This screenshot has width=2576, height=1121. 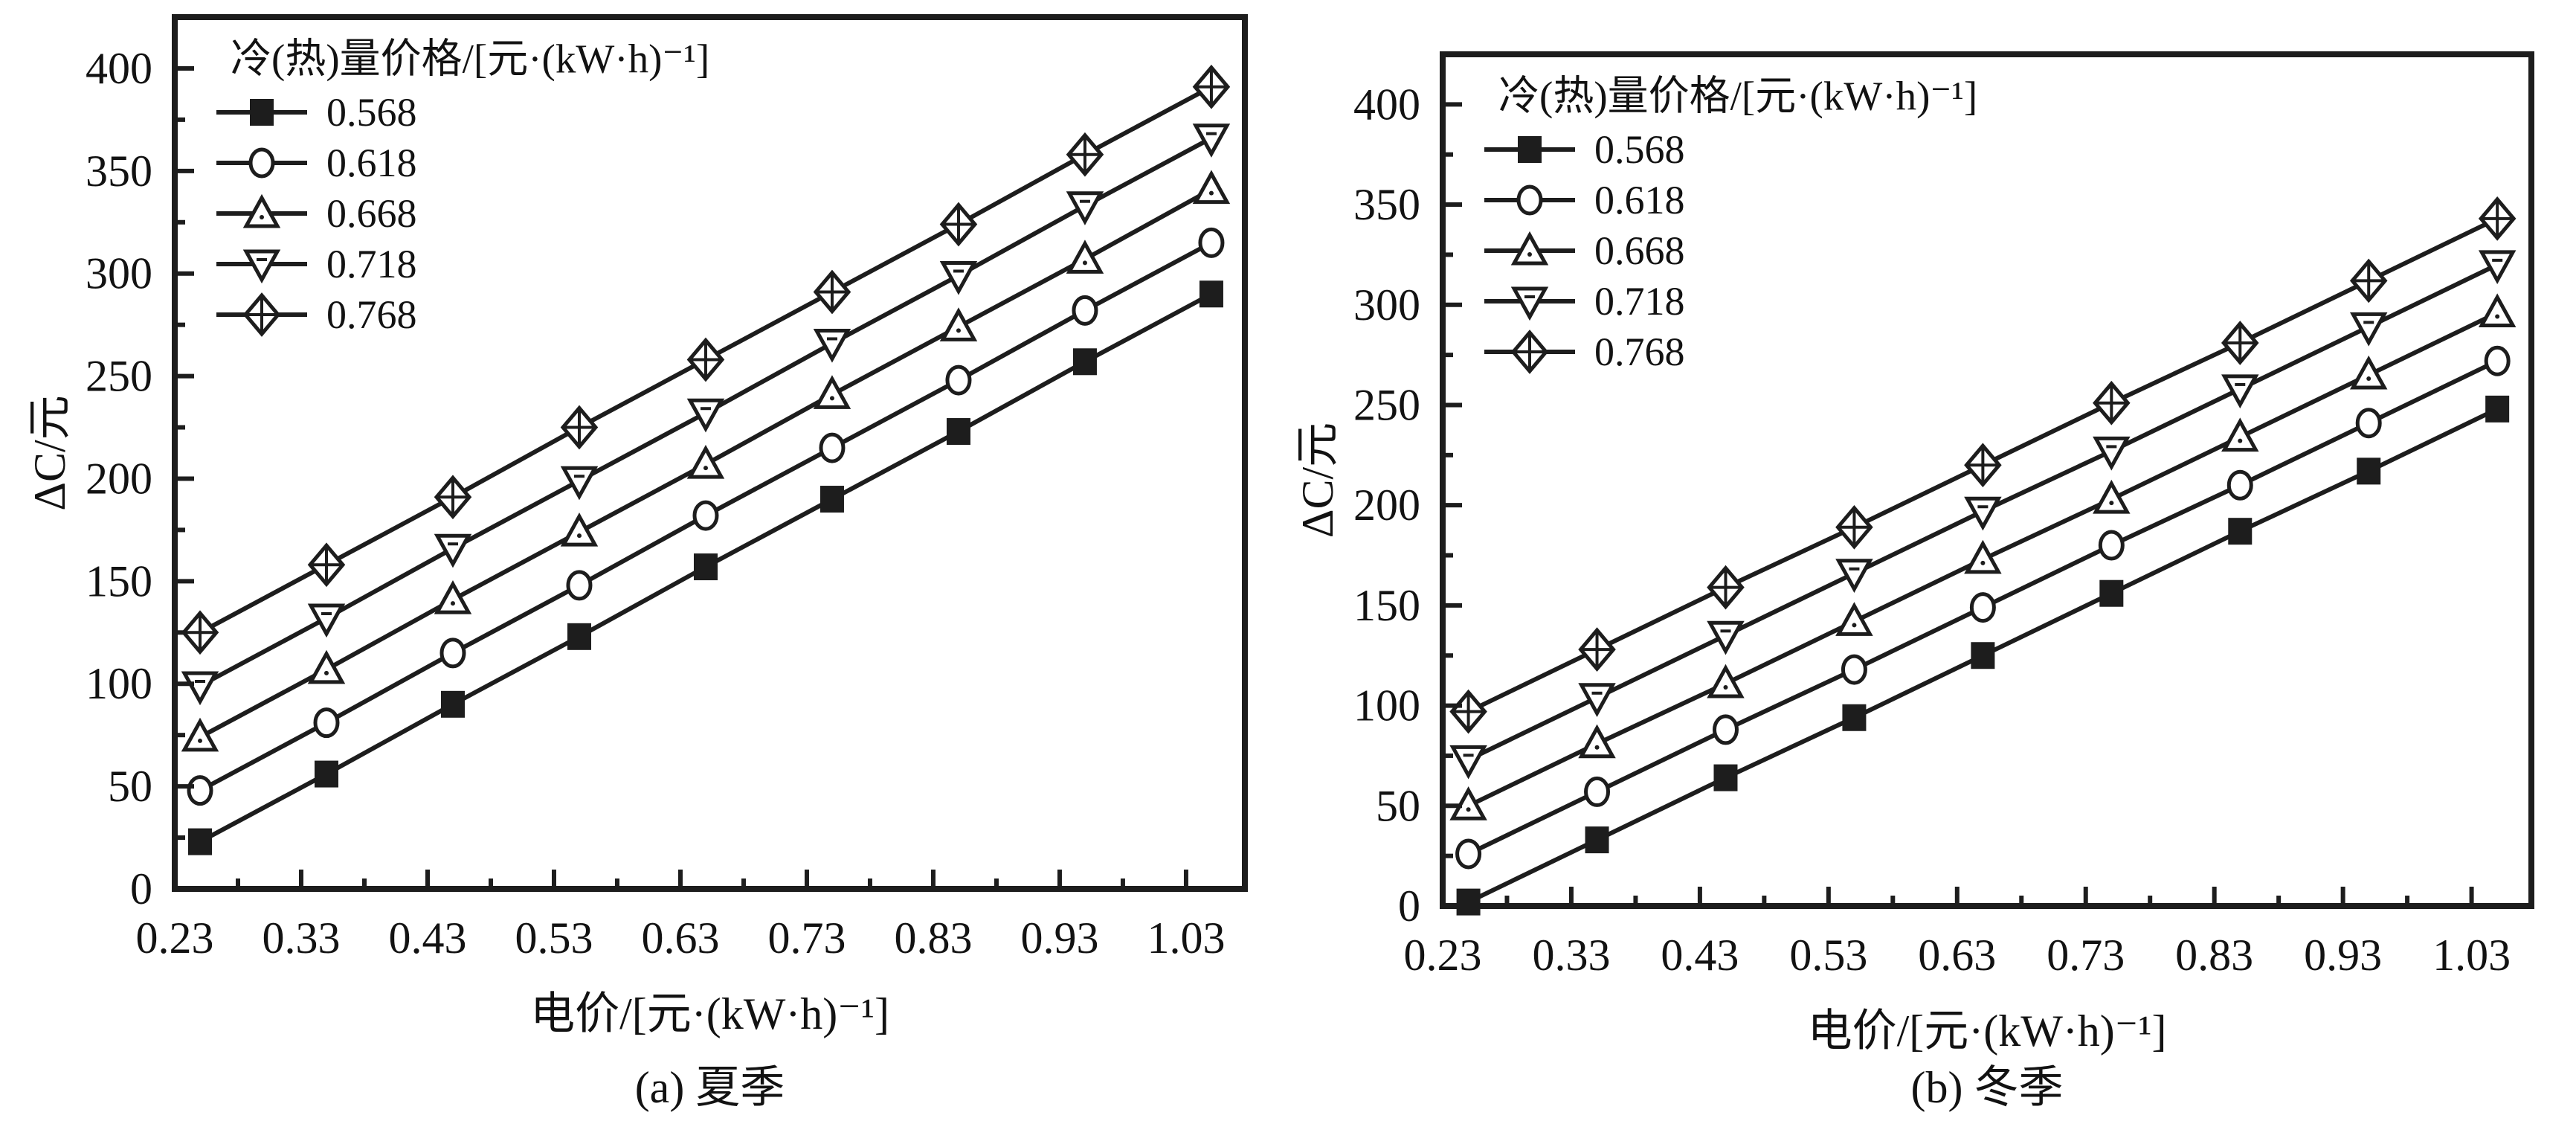 What do you see at coordinates (710, 1087) in the screenshot?
I see `subplot-caption: (a) 夏季` at bounding box center [710, 1087].